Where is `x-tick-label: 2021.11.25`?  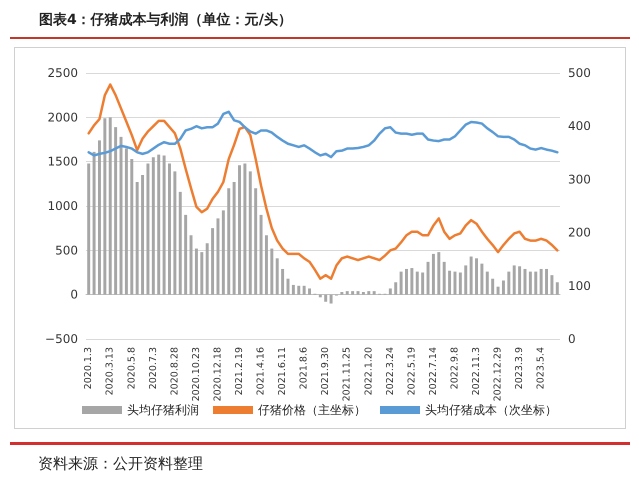 x-tick-label: 2021.11.25 is located at coordinates (347, 374).